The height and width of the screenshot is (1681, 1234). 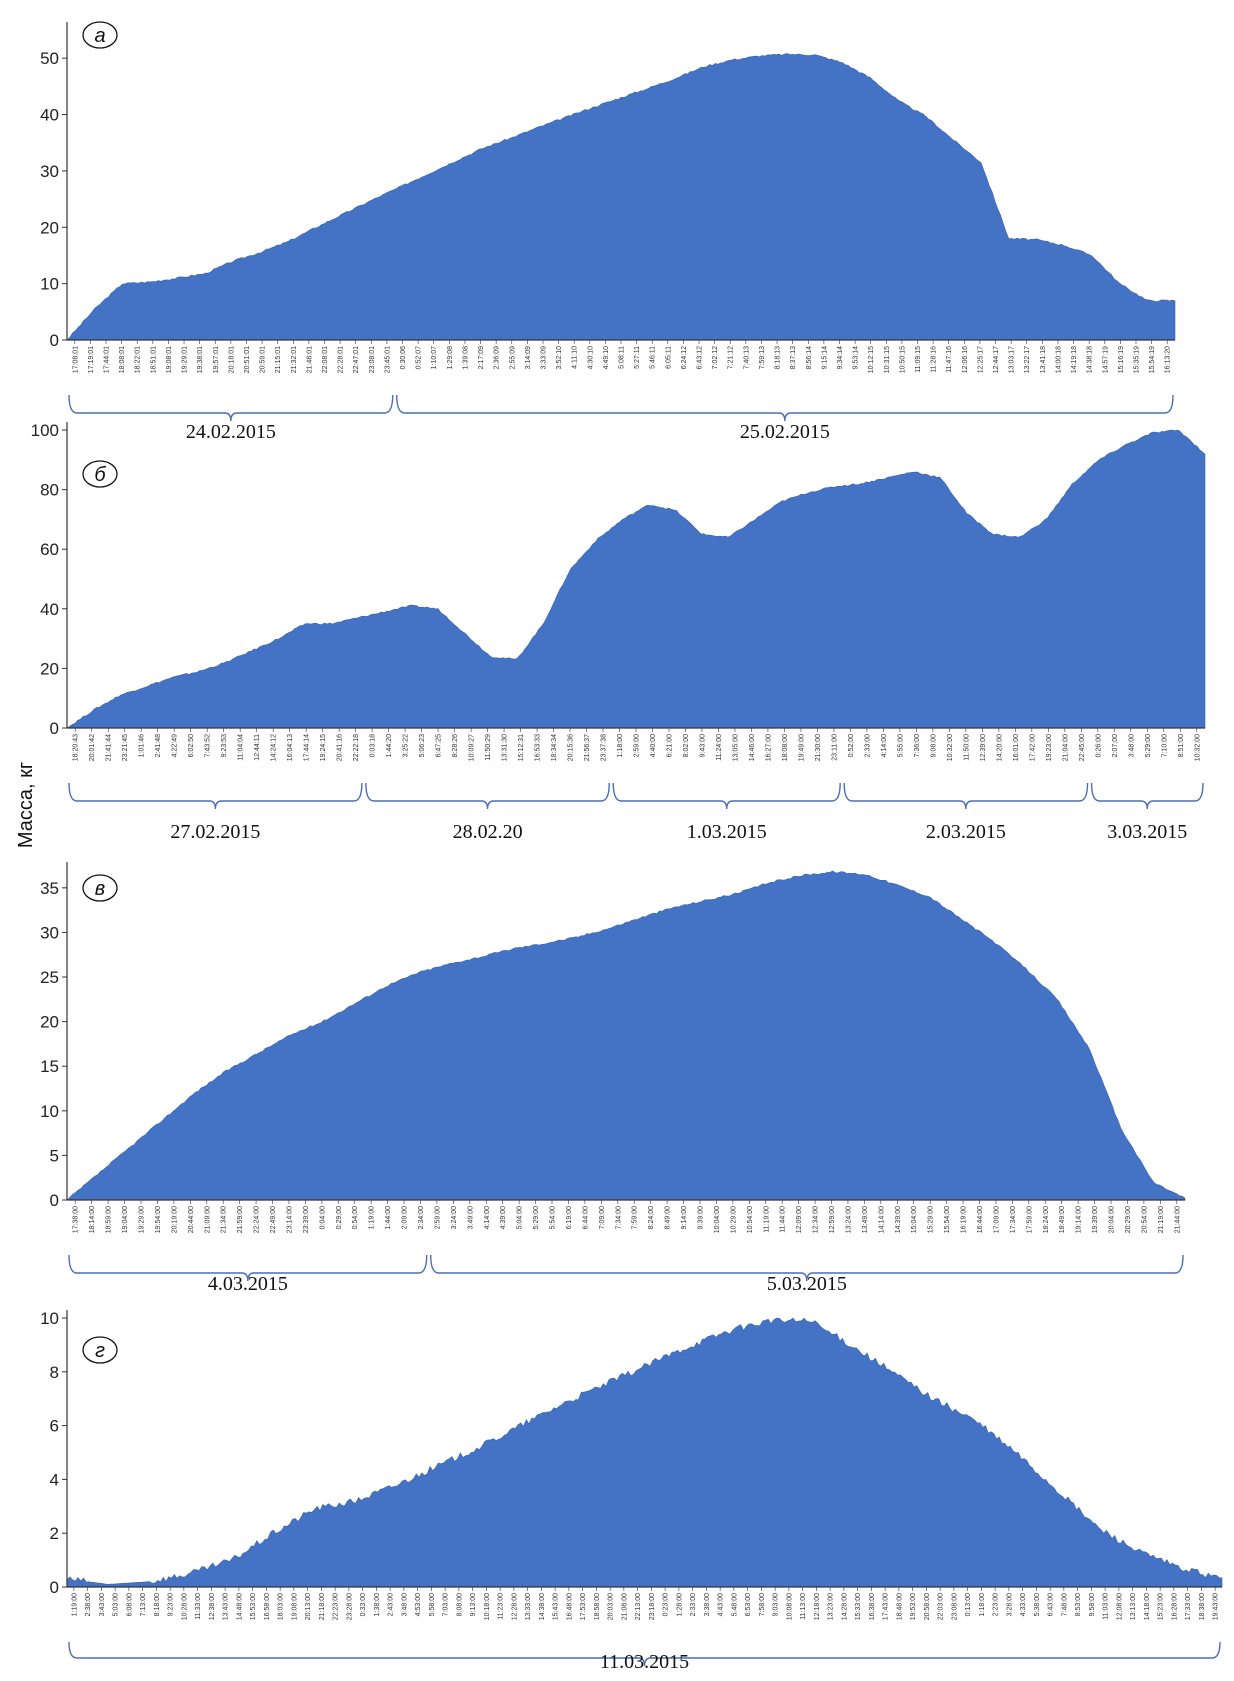 I want to click on x-tick-label: 0:30:06, so click(x=403, y=357).